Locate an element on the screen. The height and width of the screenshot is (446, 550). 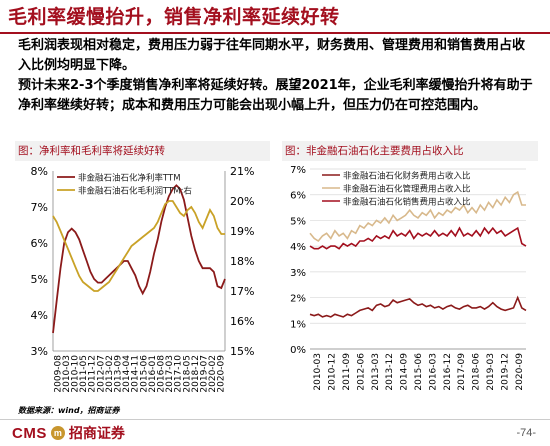
x-tick-label: 2012-06 is located at coordinates (361, 372).